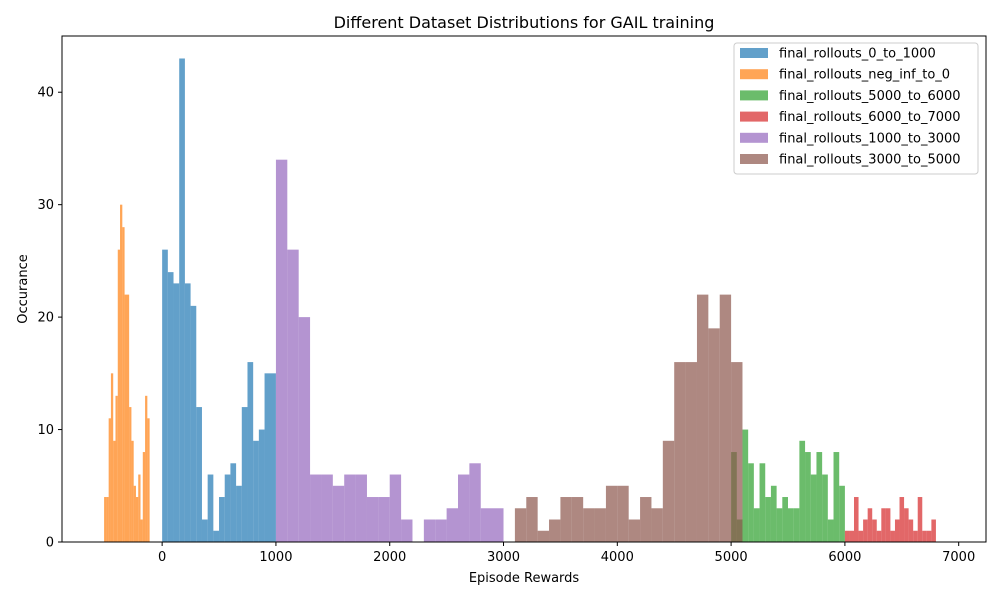 The width and height of the screenshot is (1000, 600). I want to click on legend-label-2: final_rollouts_5000_to_6000, so click(870, 96).